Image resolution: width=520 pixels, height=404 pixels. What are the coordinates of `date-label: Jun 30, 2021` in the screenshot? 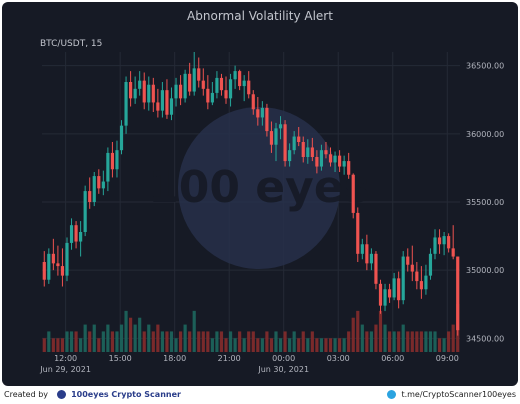 It's located at (283, 369).